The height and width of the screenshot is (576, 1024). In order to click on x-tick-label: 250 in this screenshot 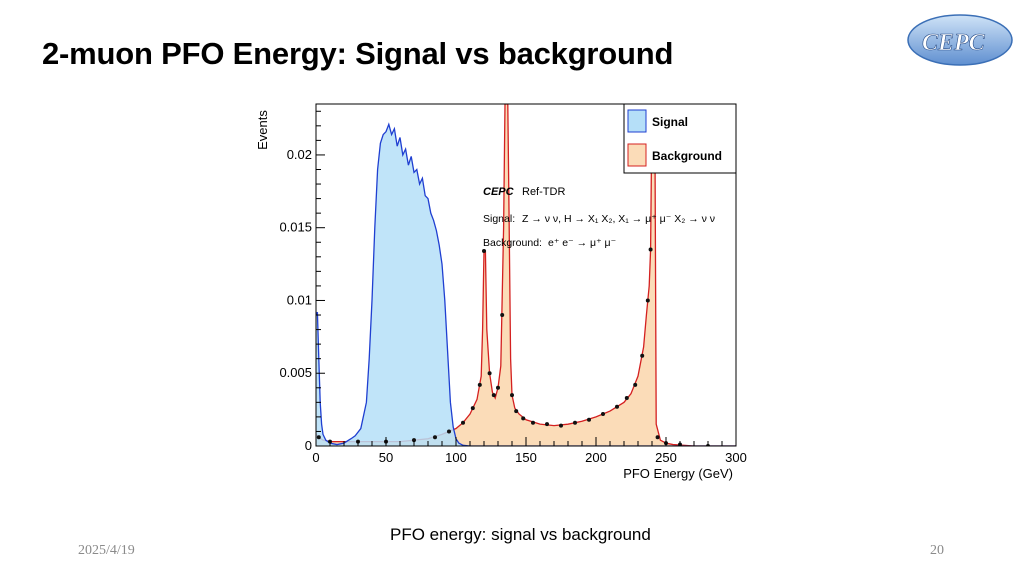, I will do `click(666, 457)`.